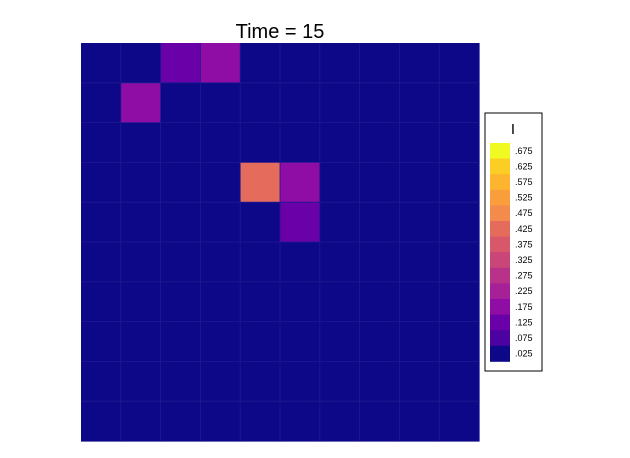 This screenshot has height=458, width=630. I want to click on legend-label: .375, so click(524, 244).